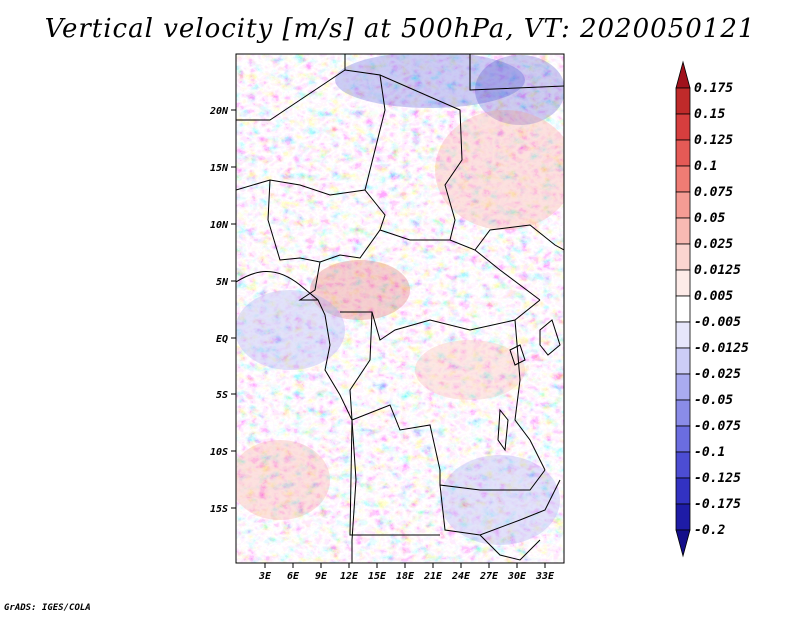 The height and width of the screenshot is (618, 800). What do you see at coordinates (222, 282) in the screenshot?
I see `lat-label-5n: 5N` at bounding box center [222, 282].